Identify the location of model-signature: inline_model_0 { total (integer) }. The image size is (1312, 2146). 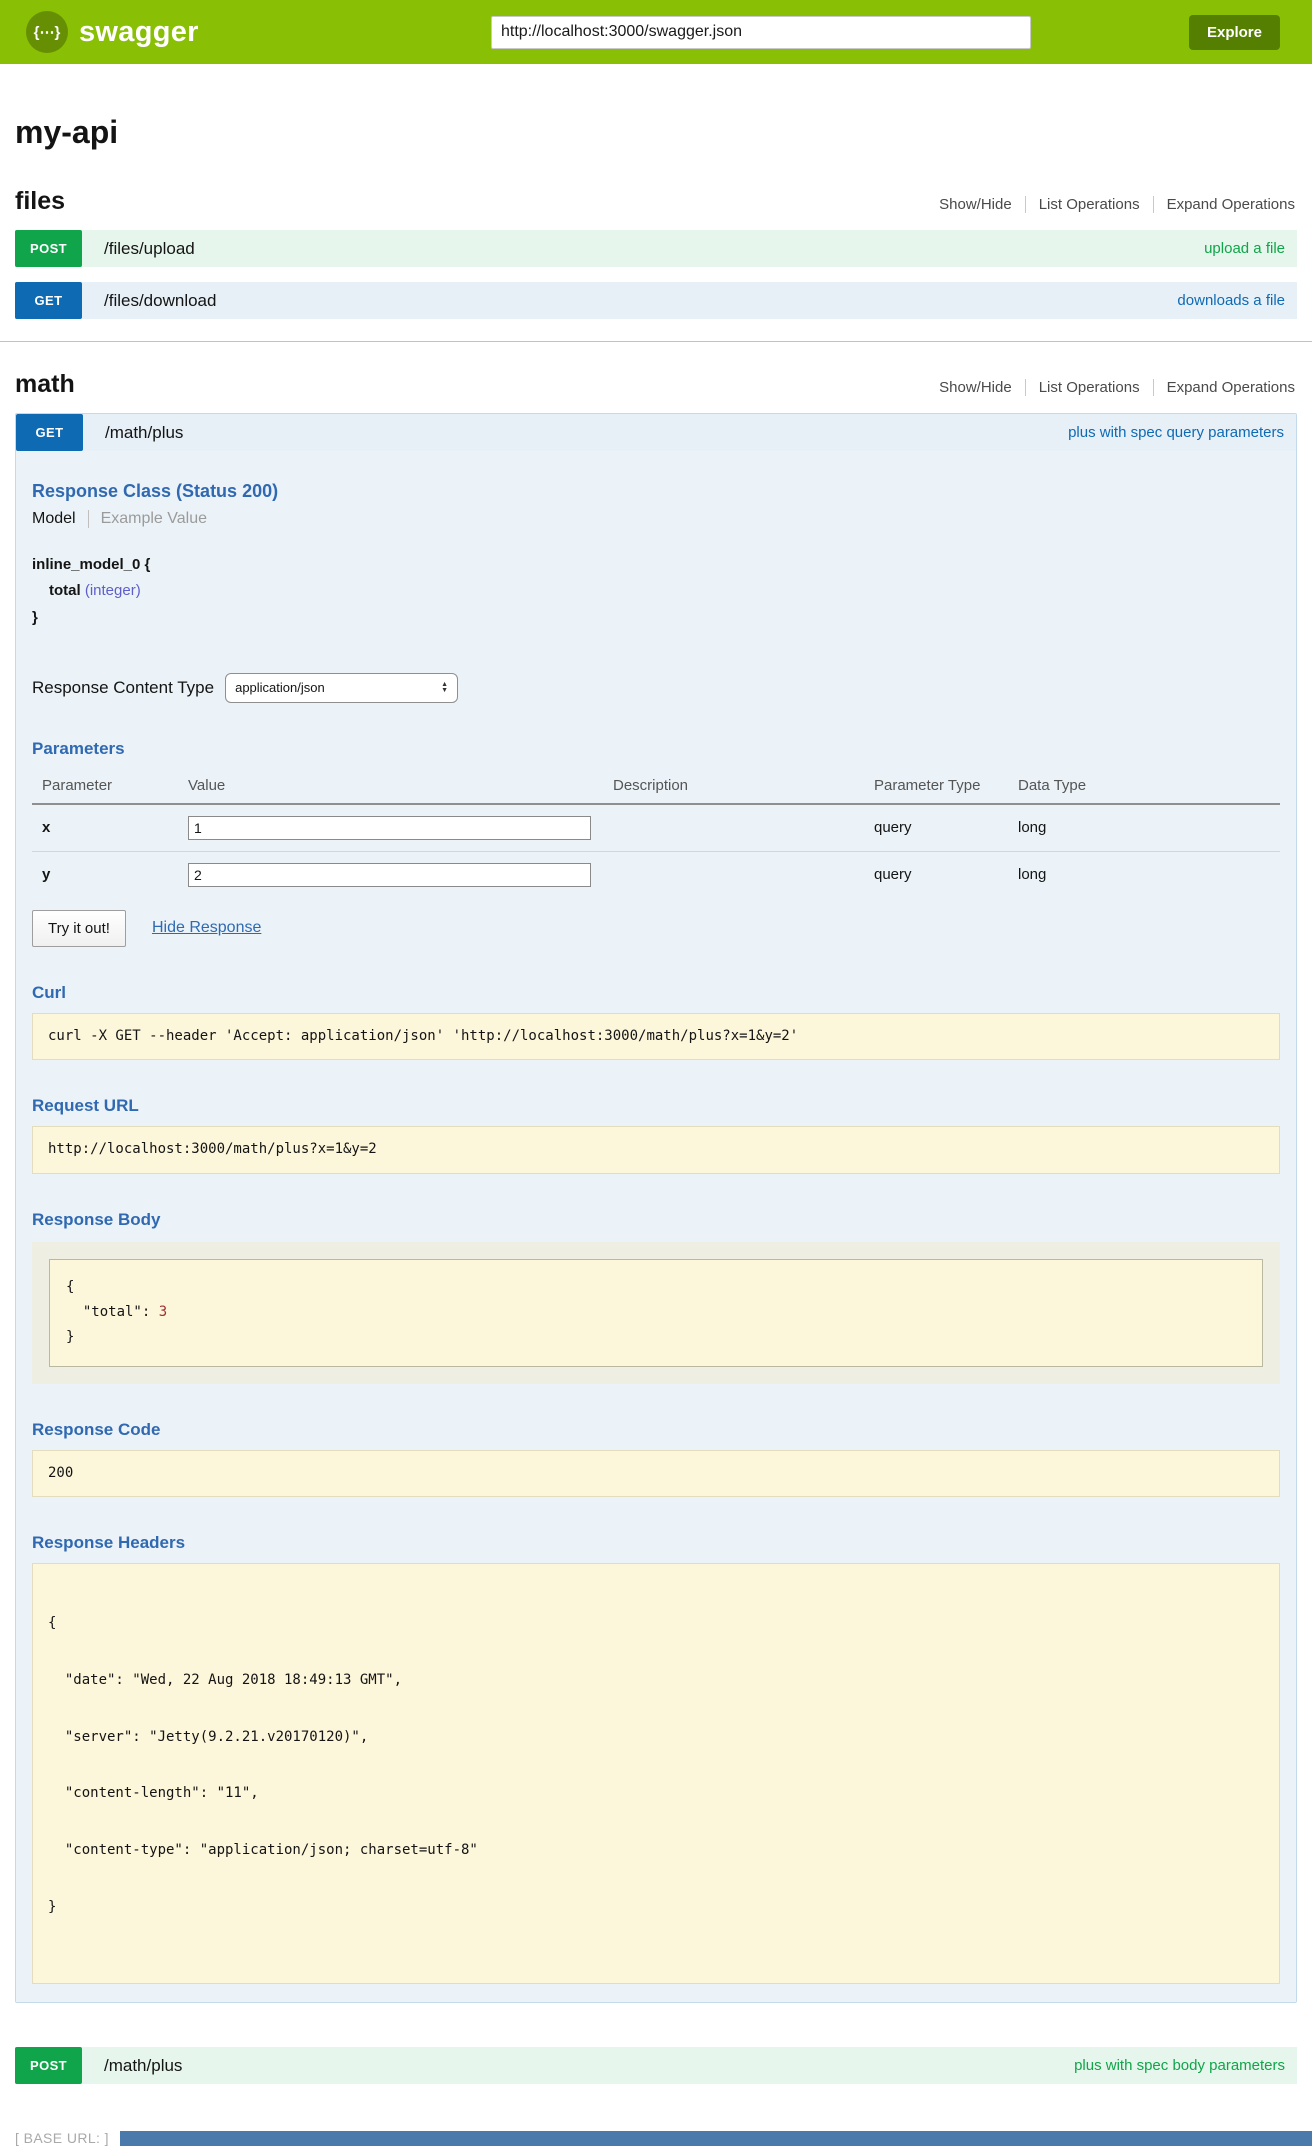
(656, 591).